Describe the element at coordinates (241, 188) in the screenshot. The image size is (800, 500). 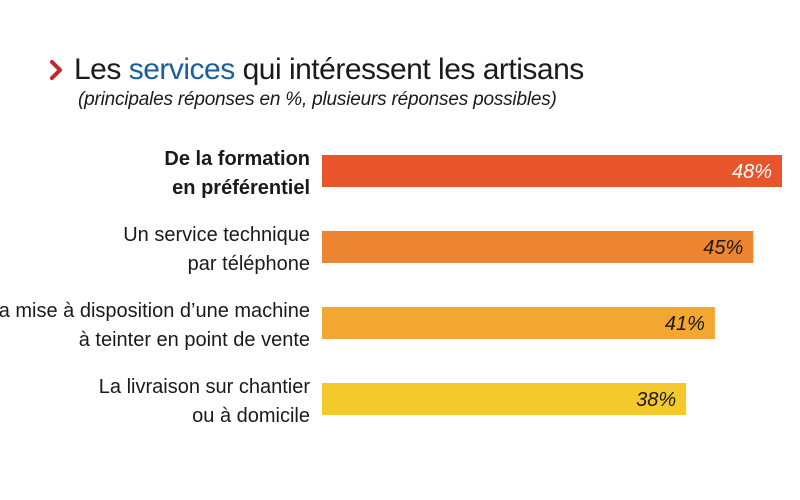
I see `category-label-1-line2: en préférentiel` at that location.